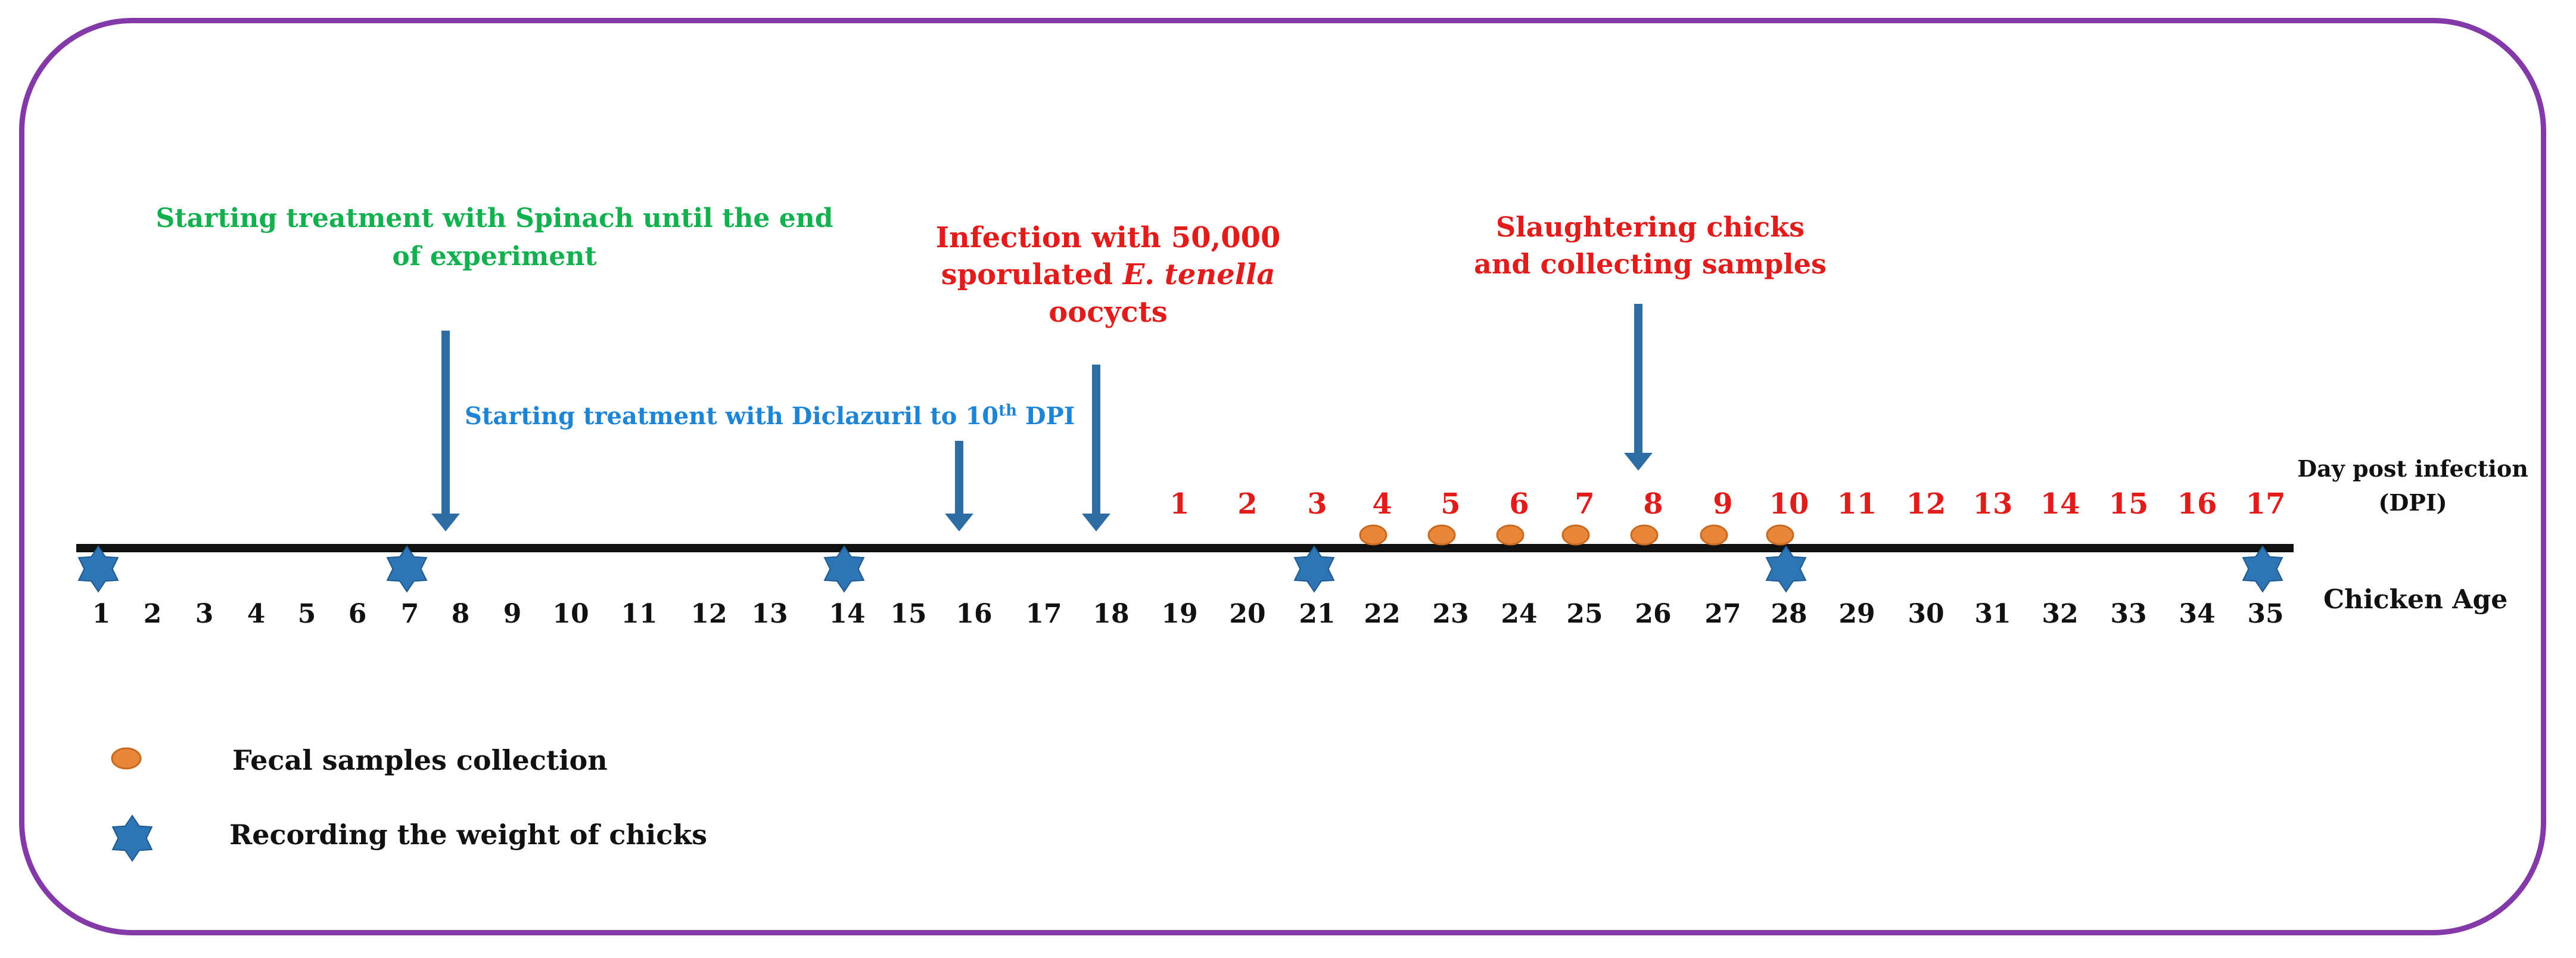  What do you see at coordinates (639, 614) in the screenshot?
I see `age-label: 11` at bounding box center [639, 614].